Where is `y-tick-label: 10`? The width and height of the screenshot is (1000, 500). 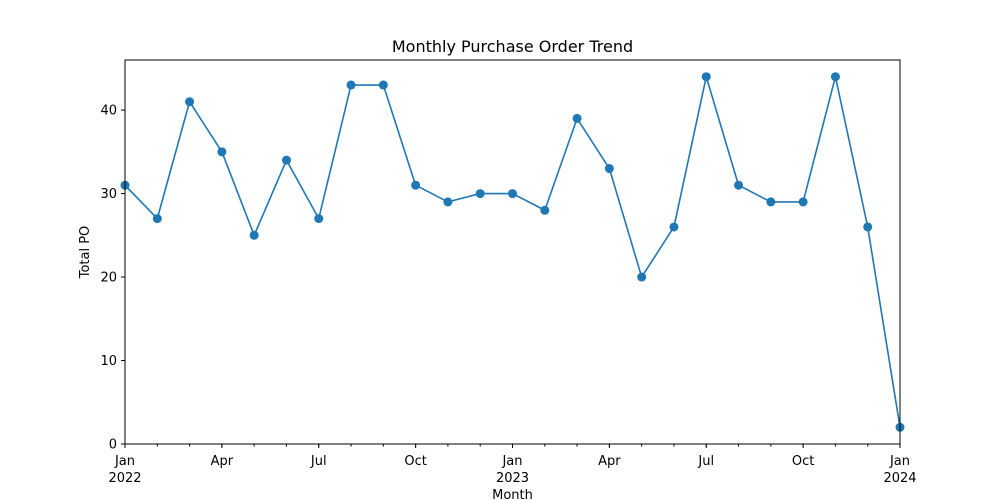 y-tick-label: 10 is located at coordinates (108, 361).